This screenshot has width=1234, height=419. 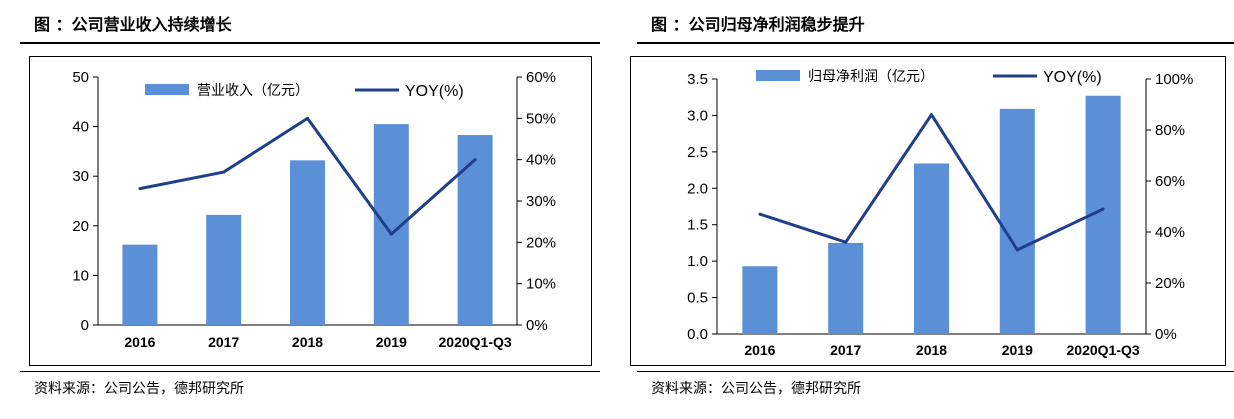 What do you see at coordinates (697, 152) in the screenshot?
I see `left-tick-label: 2.5` at bounding box center [697, 152].